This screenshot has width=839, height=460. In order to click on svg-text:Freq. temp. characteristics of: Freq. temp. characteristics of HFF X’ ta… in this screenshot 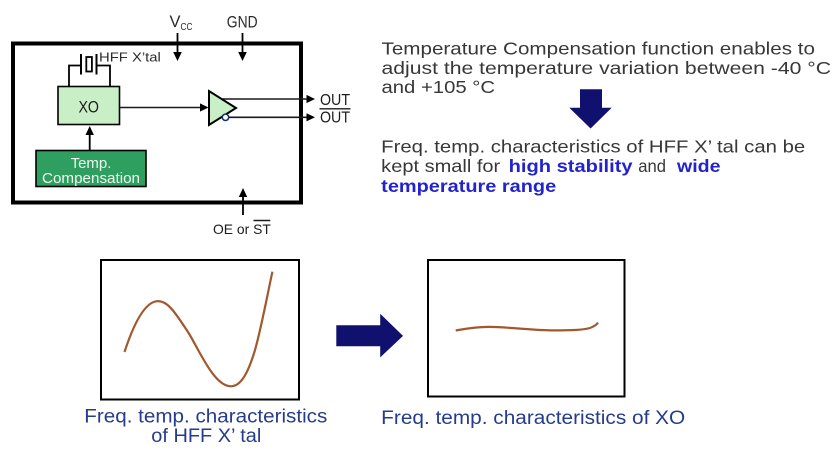, I will do `click(593, 147)`.